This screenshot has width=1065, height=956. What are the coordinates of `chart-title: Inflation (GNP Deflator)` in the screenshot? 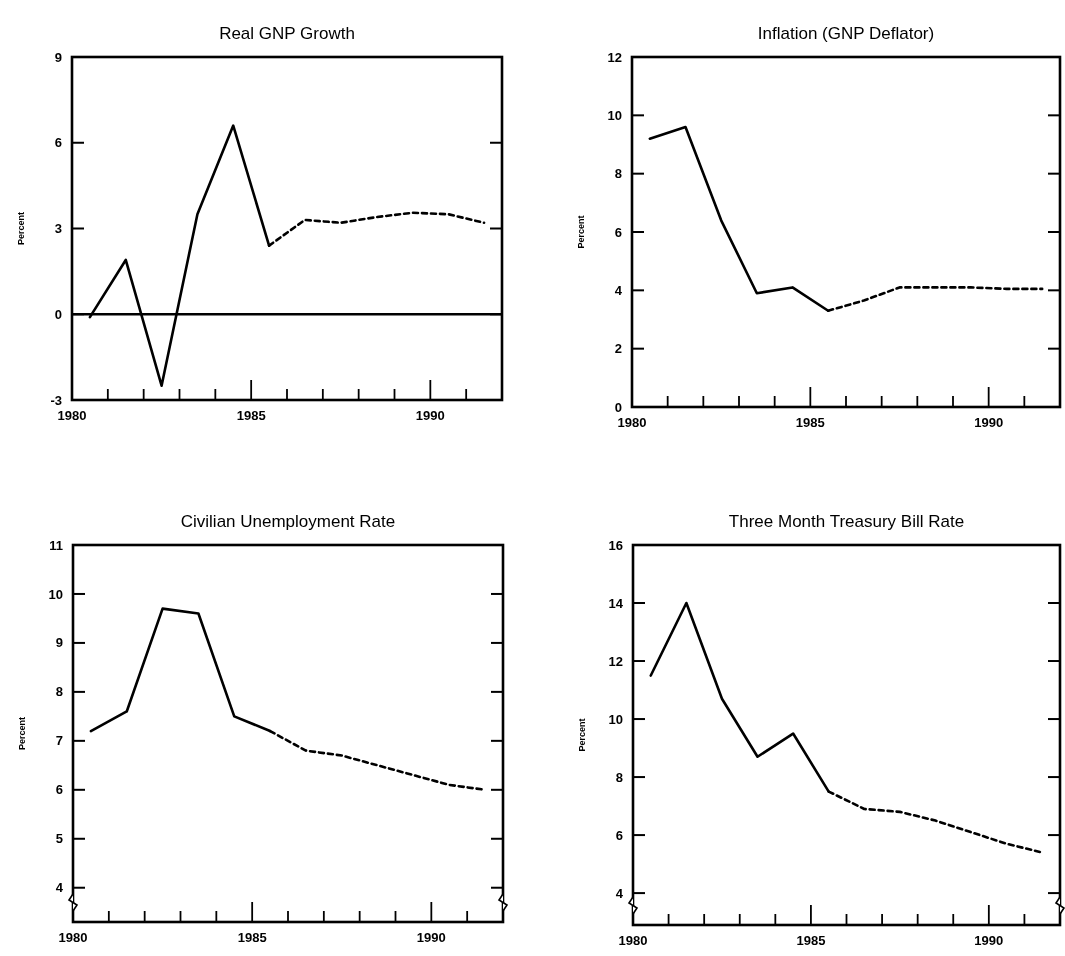 It's located at (846, 33).